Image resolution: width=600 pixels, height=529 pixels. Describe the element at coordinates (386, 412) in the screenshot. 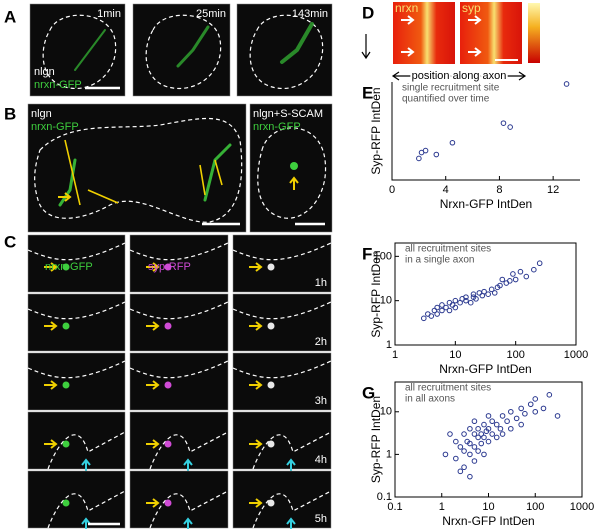

I see `y-tick-label: 10` at that location.